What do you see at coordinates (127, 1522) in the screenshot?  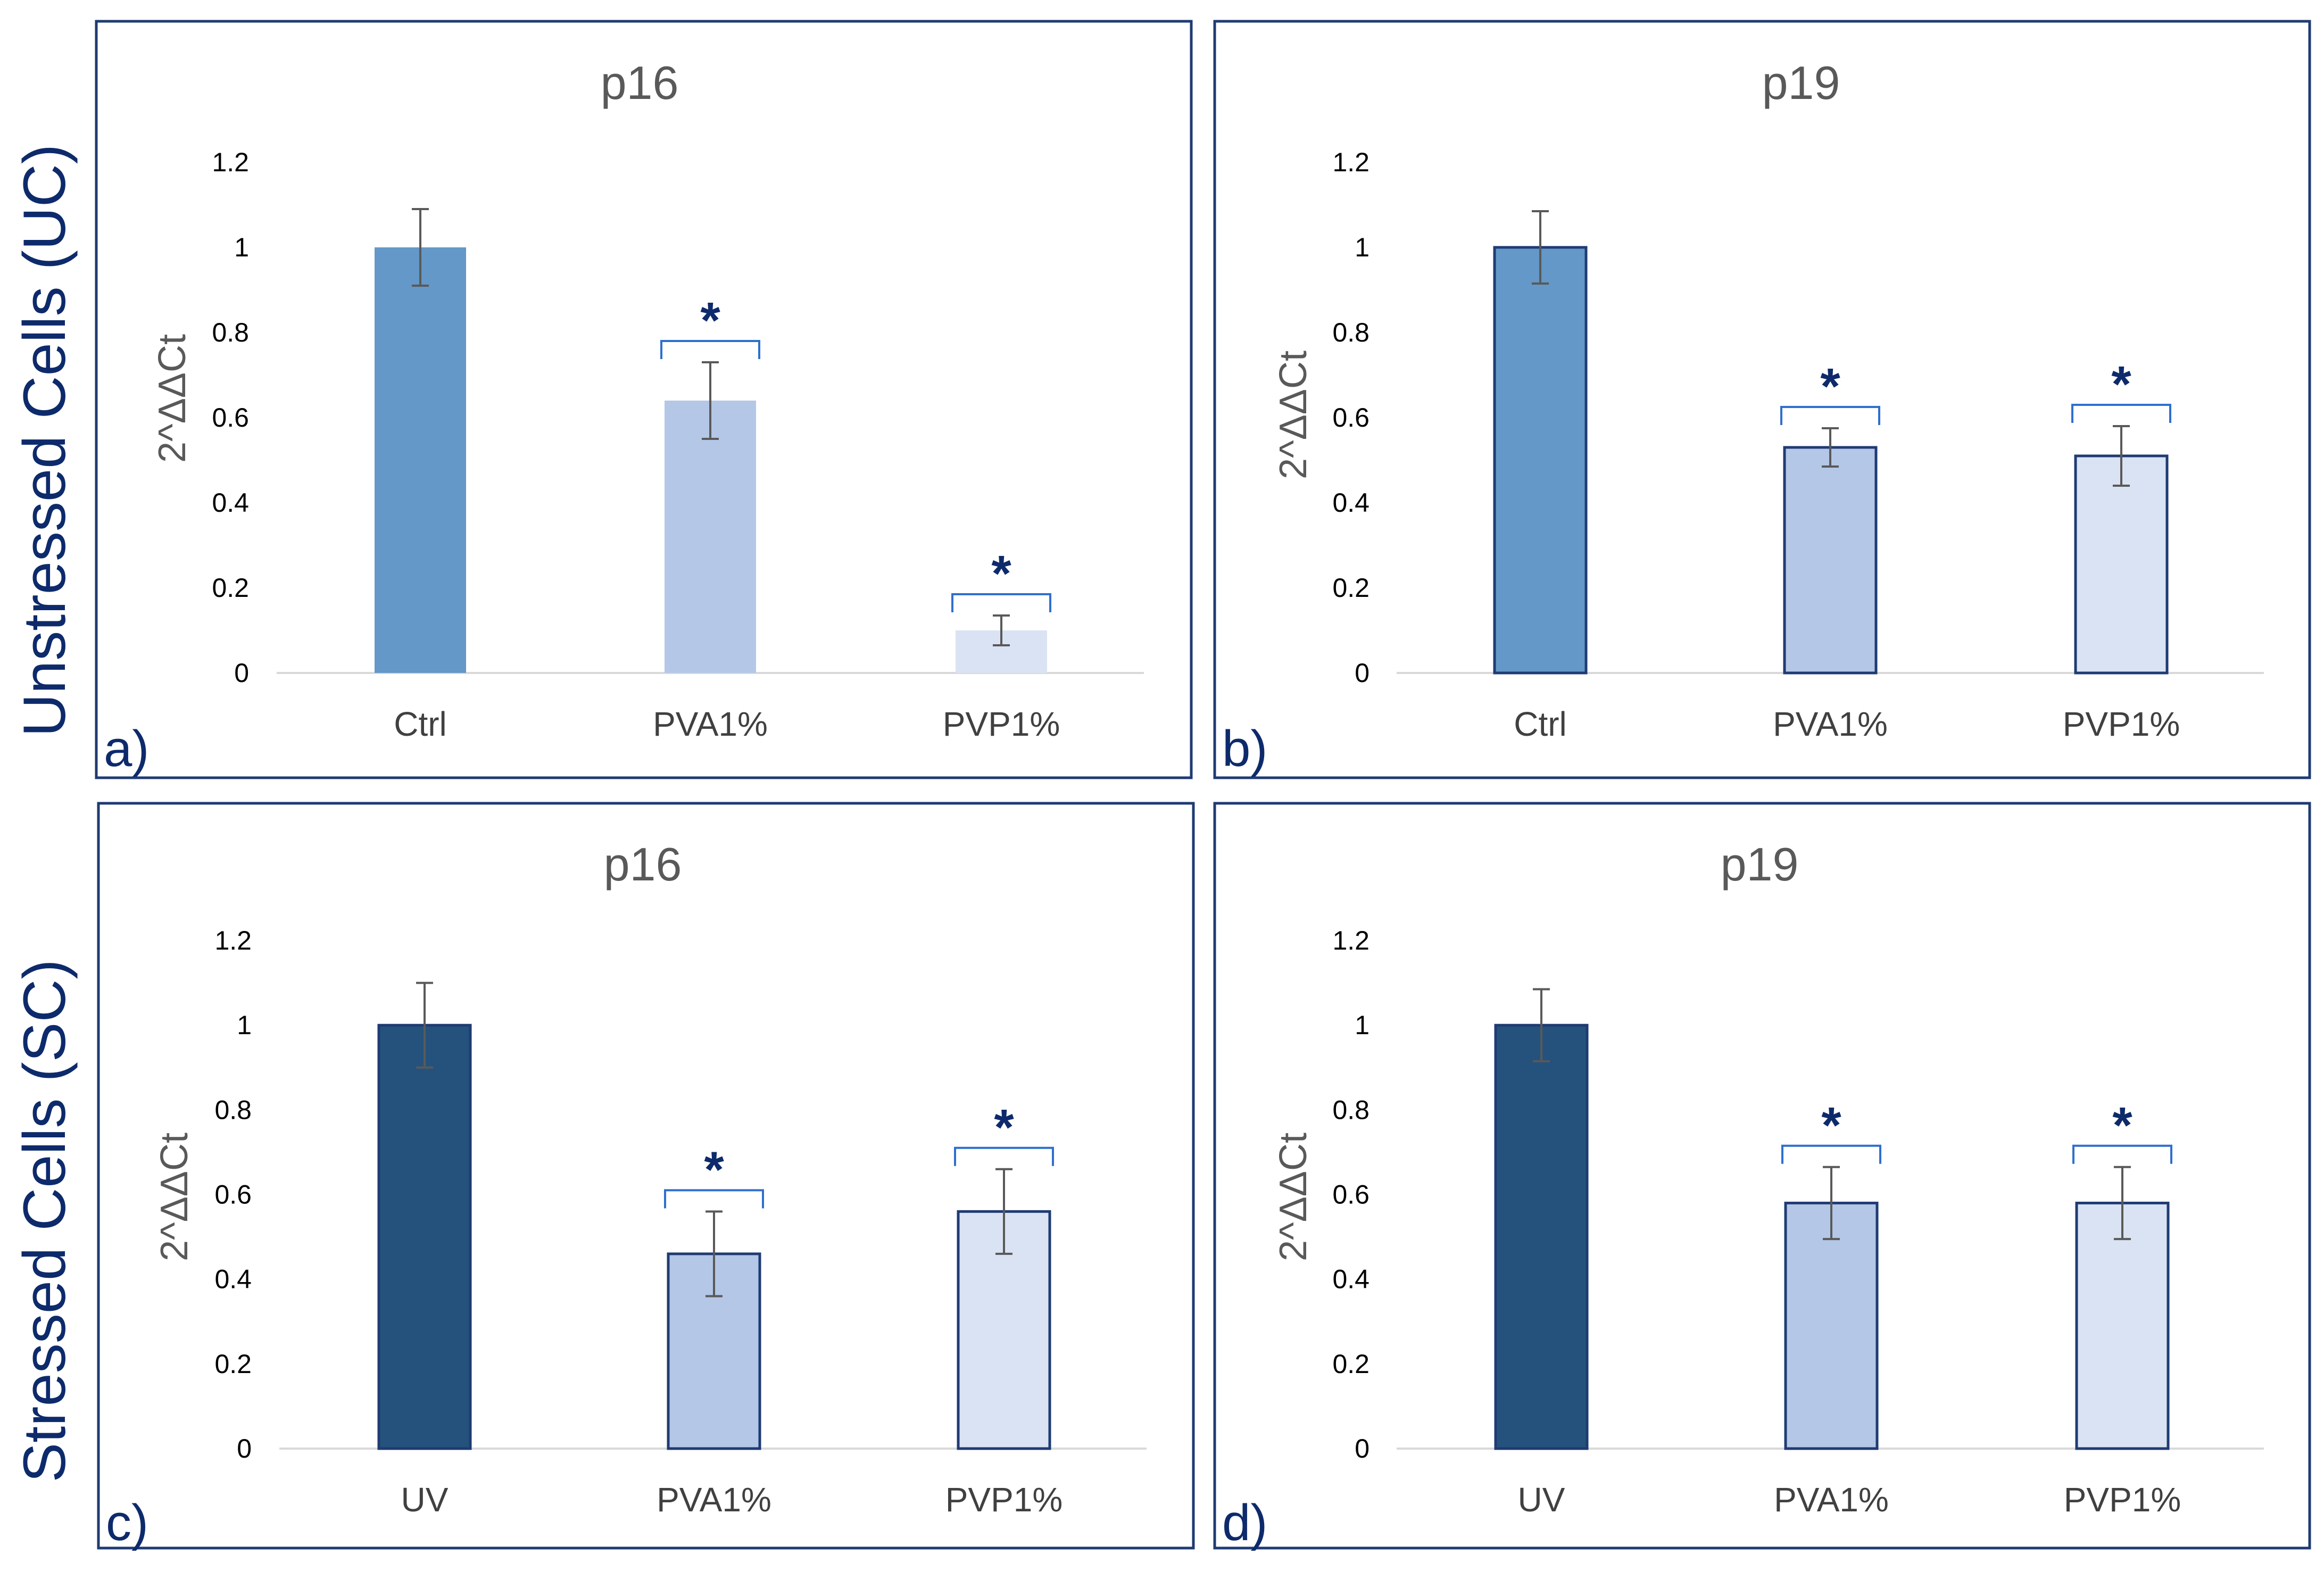 I see `panel-label: c)` at bounding box center [127, 1522].